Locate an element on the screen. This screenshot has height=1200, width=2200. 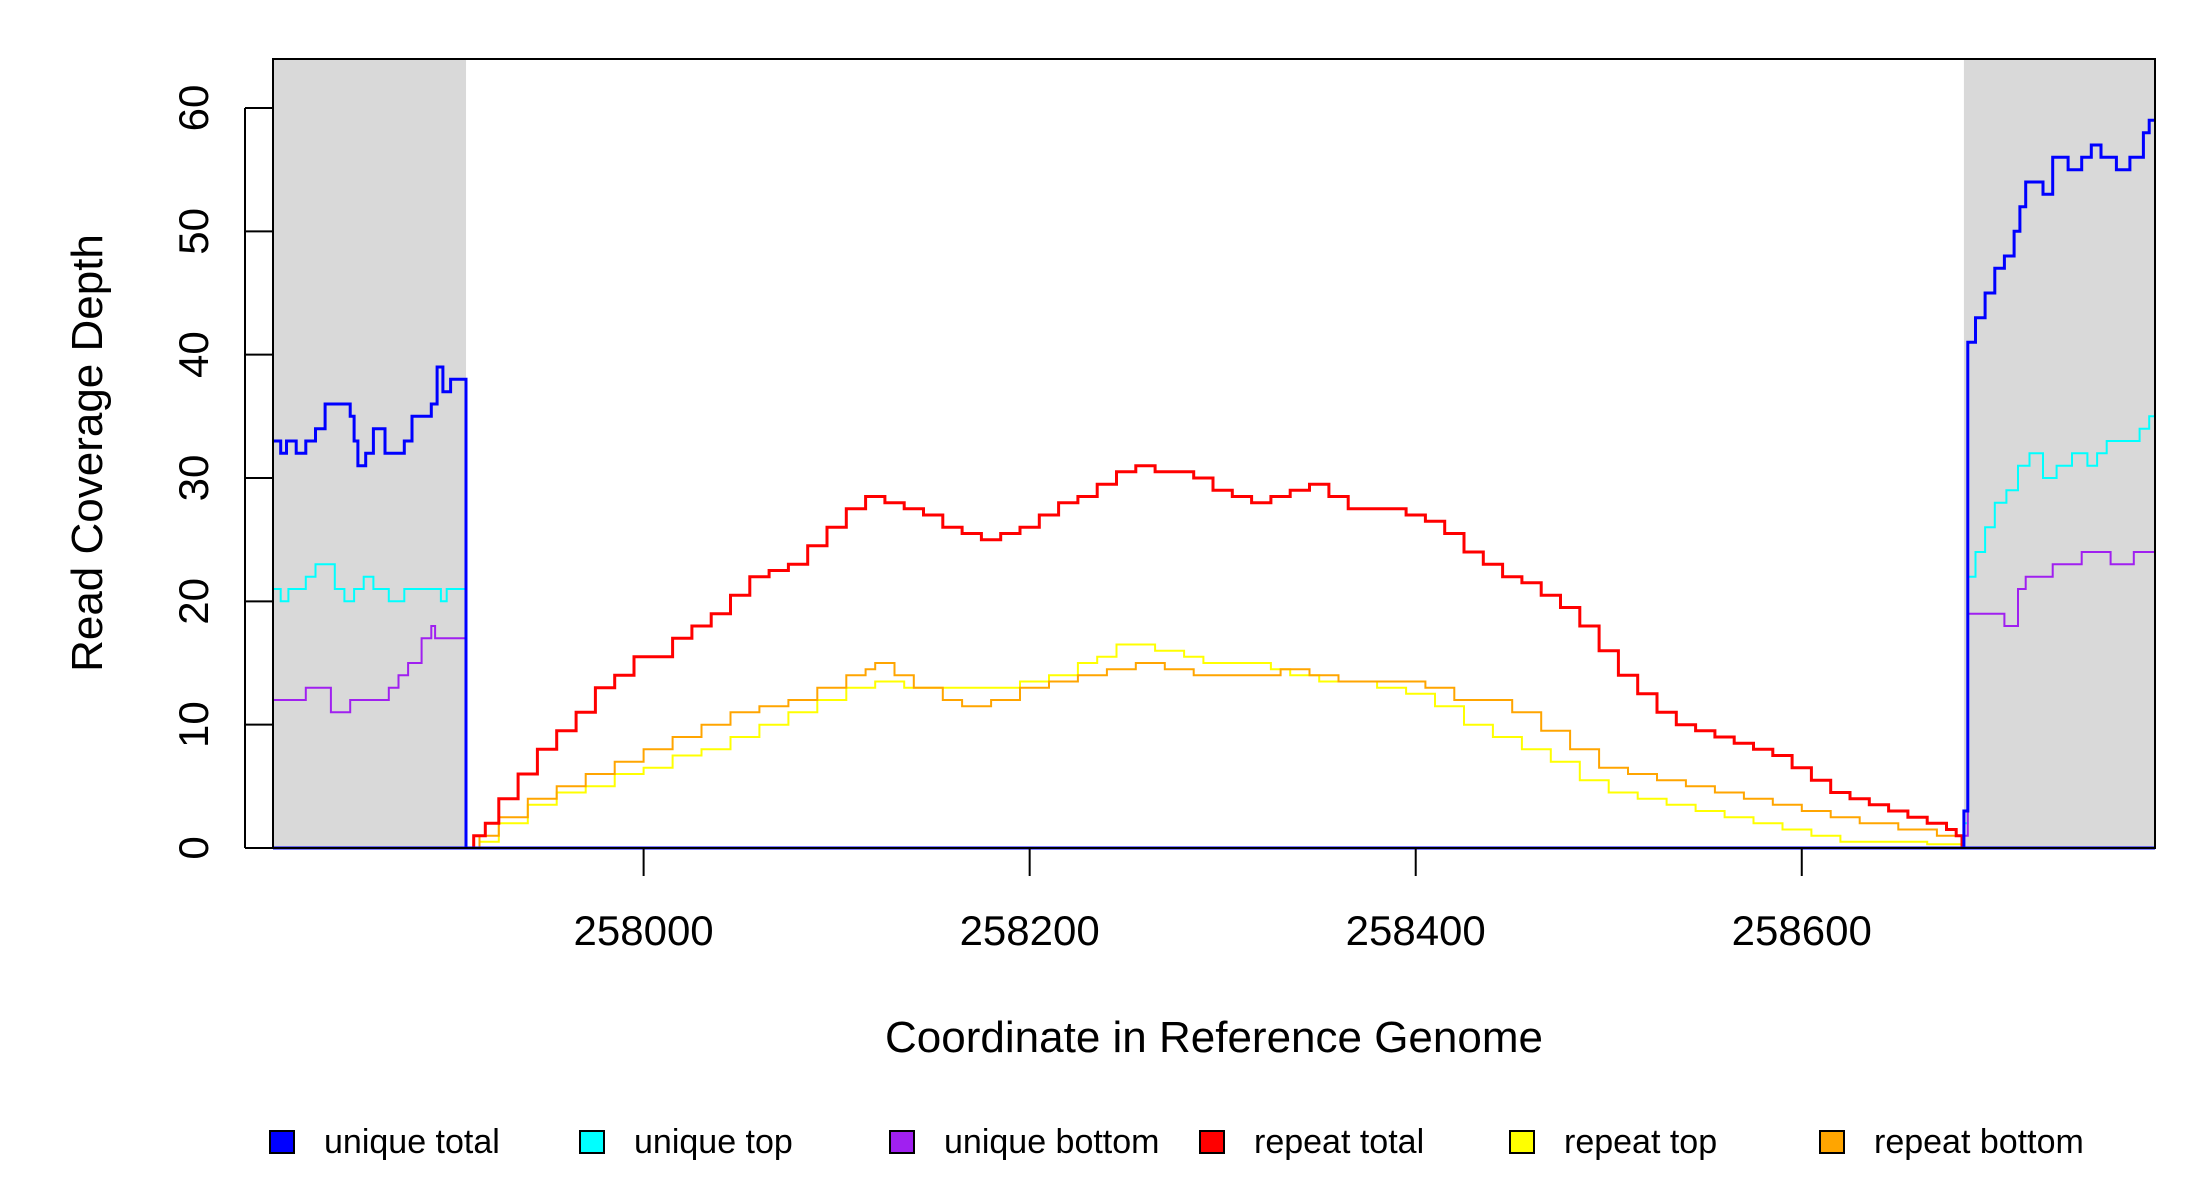
y-tick-label: 40 is located at coordinates (193, 354).